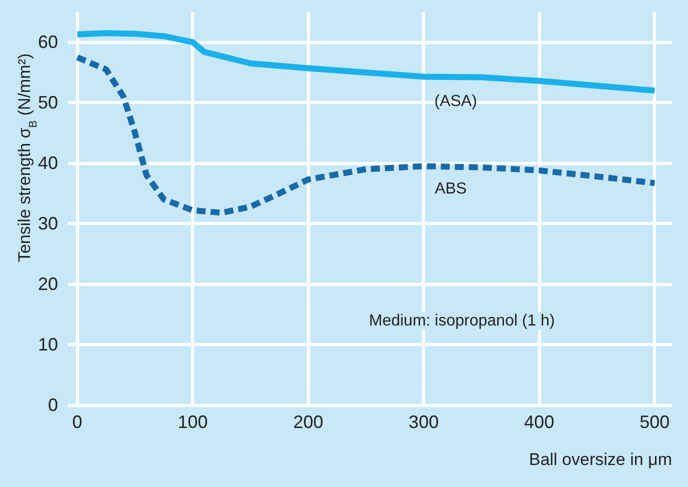 This screenshot has width=688, height=487. Describe the element at coordinates (456, 101) in the screenshot. I see `series-label: (ASA)` at that location.